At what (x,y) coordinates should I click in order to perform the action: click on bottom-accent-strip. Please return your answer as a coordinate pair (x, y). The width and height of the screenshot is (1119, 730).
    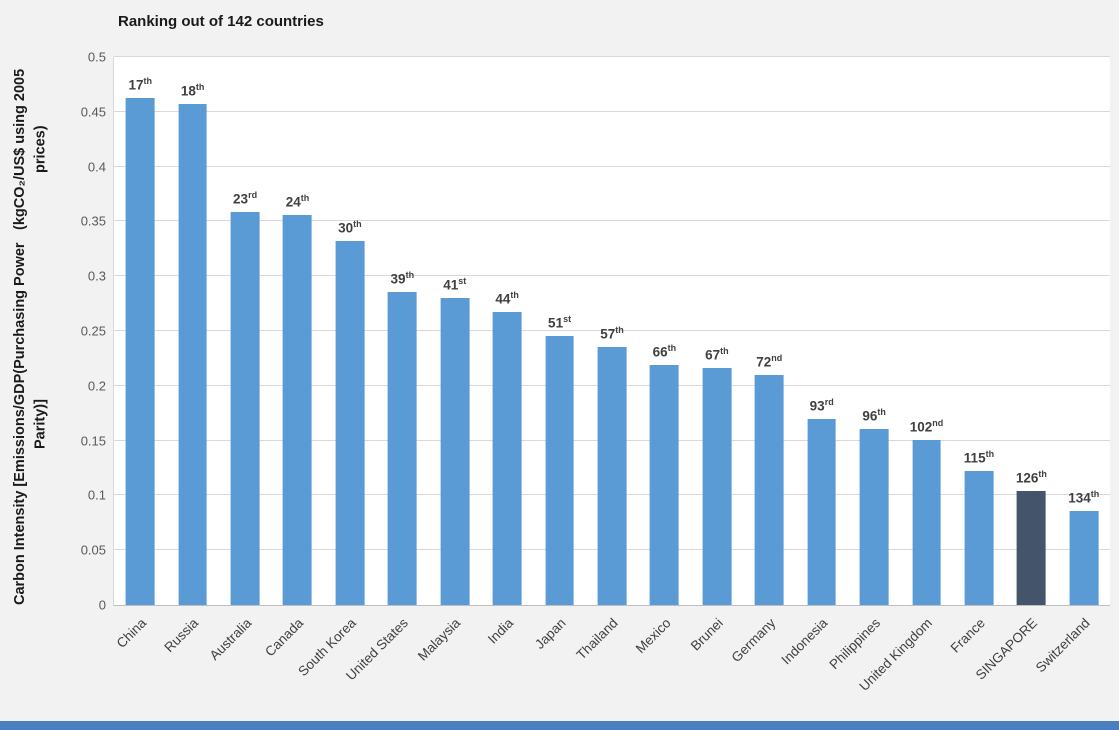
    Looking at the image, I should click on (559, 725).